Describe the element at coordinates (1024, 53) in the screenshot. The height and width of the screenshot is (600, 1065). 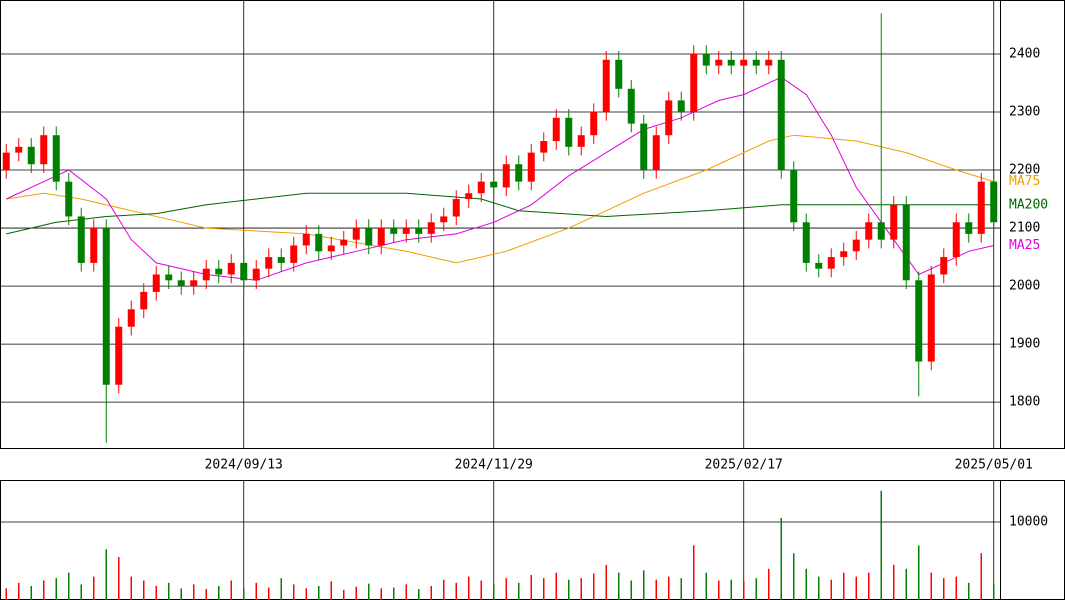
I see `y-tick-label: 2400` at that location.